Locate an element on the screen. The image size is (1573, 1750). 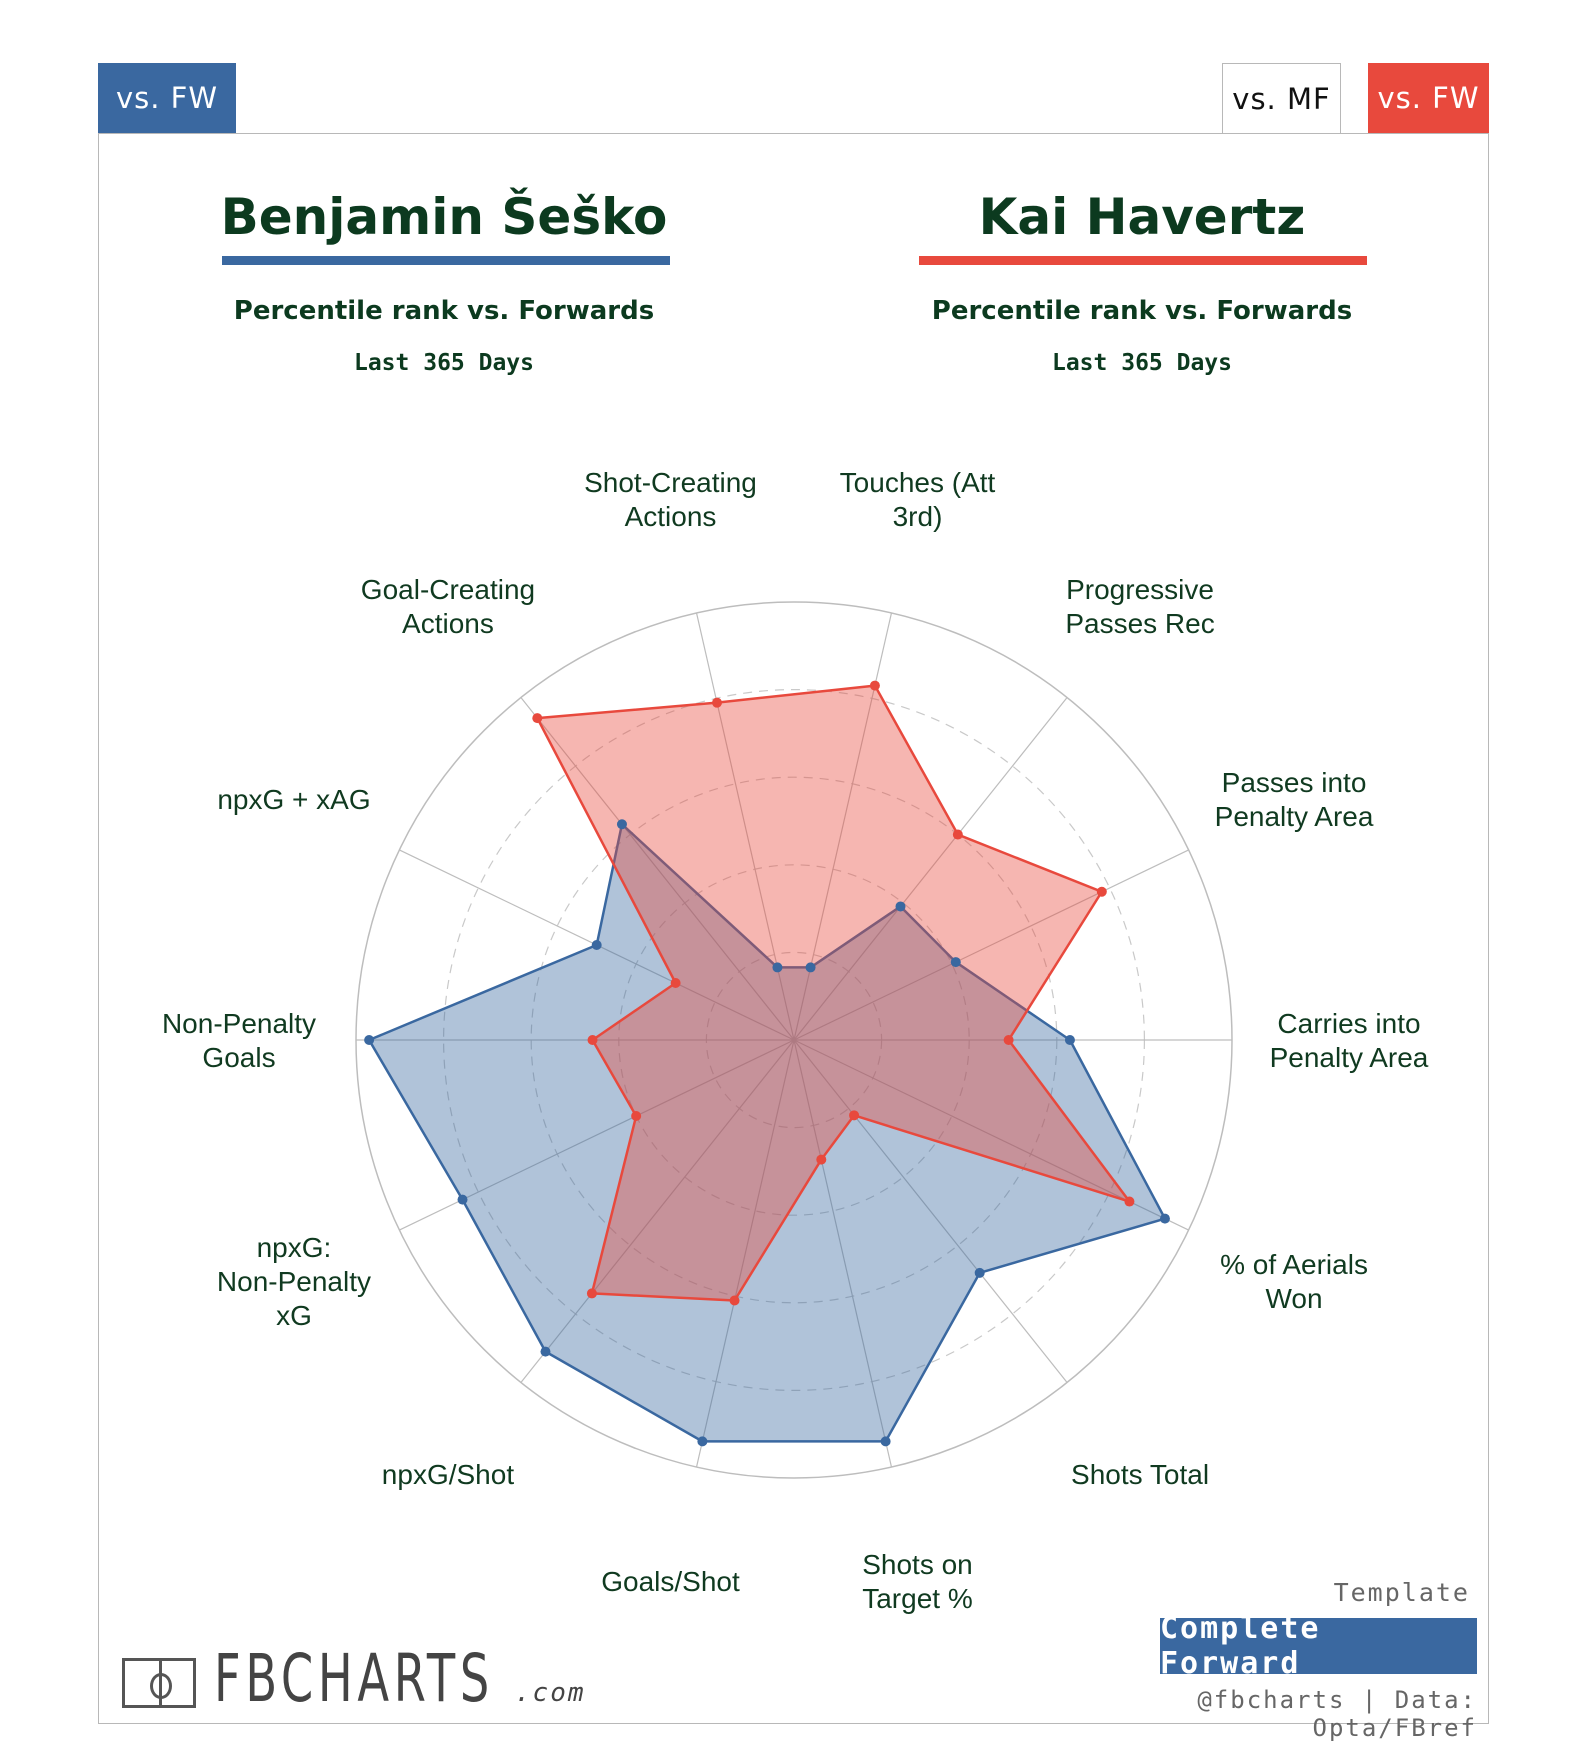
axis-label: Shot-Creating Actions is located at coordinates (670, 499).